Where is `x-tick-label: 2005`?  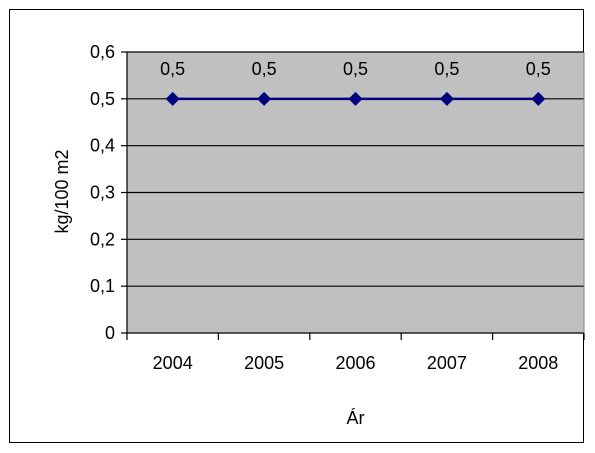 x-tick-label: 2005 is located at coordinates (264, 363).